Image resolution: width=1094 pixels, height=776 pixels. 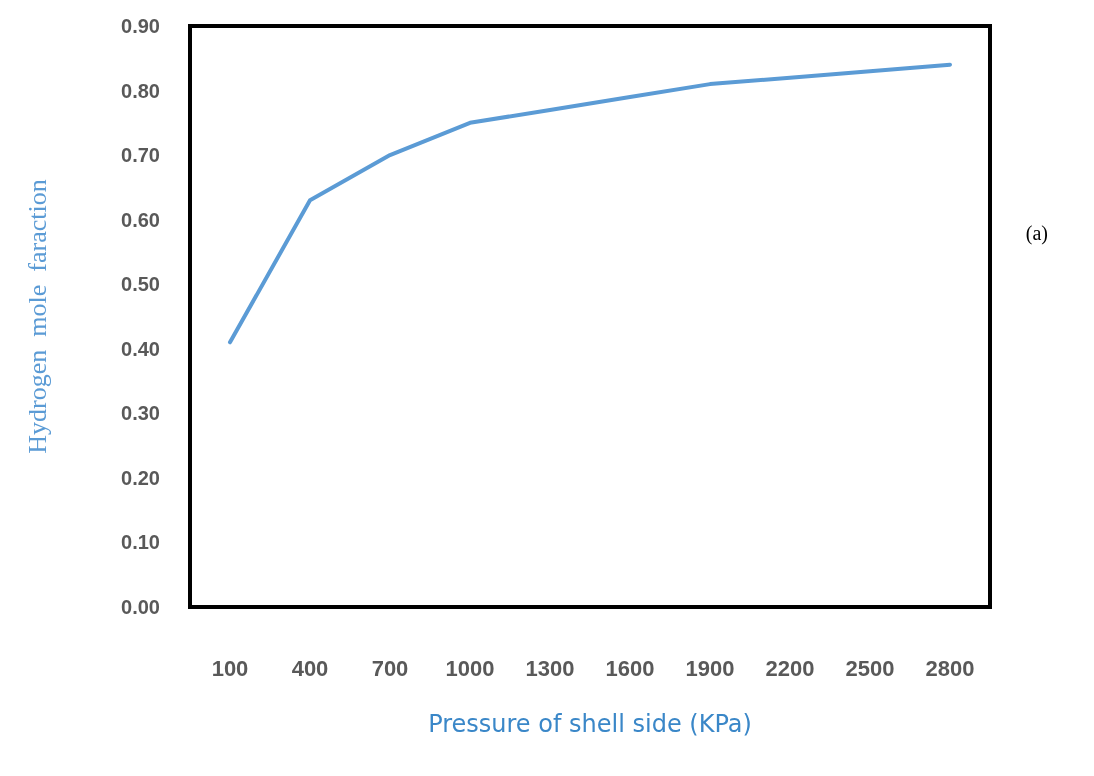 I want to click on x-axis-title: Pressure of shell side (KPa), so click(x=590, y=724).